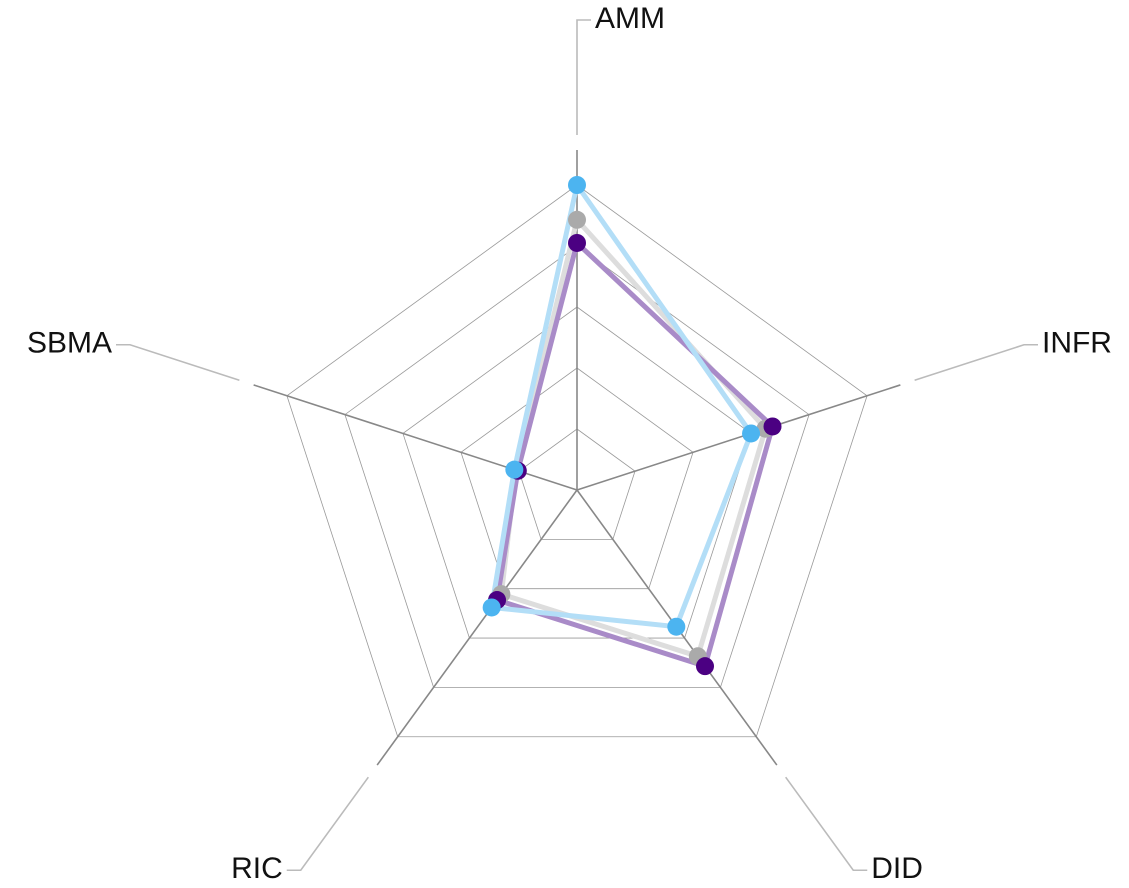  I want to click on axis-label: RIC, so click(257, 868).